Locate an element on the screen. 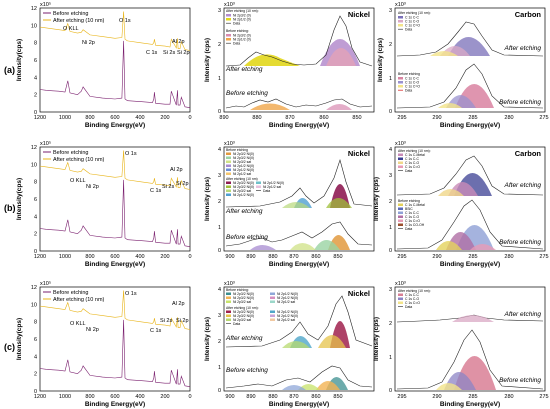  ni-a-after-legend-2: Ni 2p1/2 (0) is located at coordinates (242, 20).